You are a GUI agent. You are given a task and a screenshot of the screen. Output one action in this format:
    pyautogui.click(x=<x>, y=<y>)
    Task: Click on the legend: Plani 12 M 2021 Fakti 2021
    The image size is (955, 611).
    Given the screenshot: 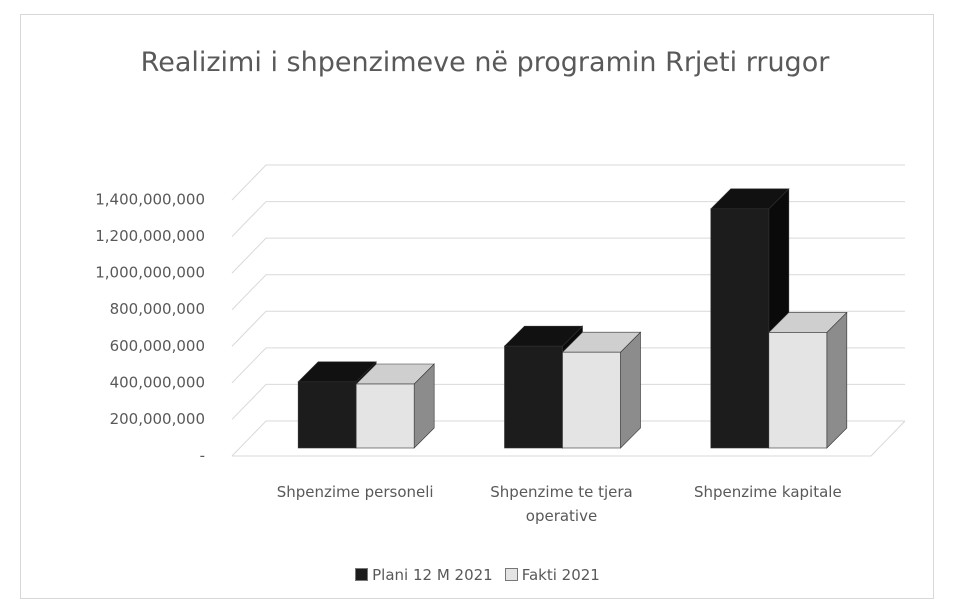 What is the action you would take?
    pyautogui.click(x=477, y=575)
    